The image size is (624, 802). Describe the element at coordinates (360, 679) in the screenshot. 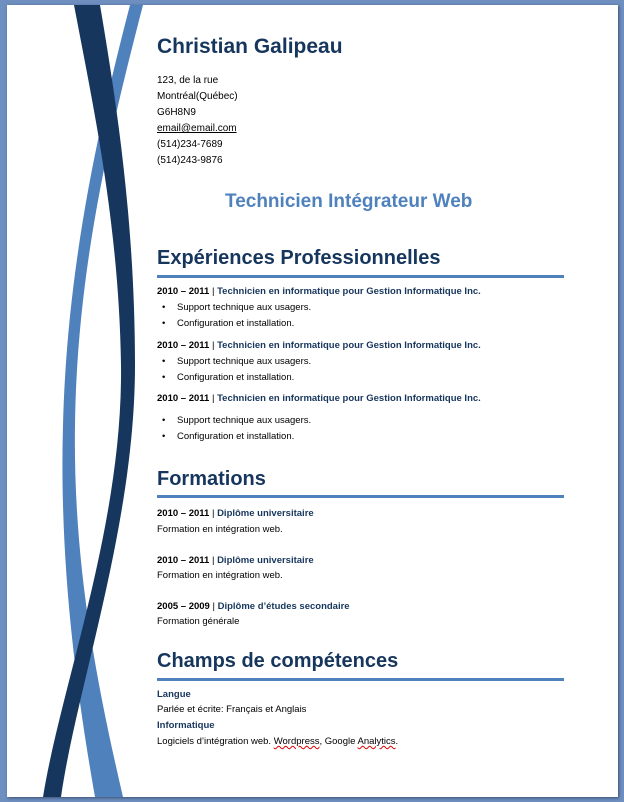

I see `skills-rule` at that location.